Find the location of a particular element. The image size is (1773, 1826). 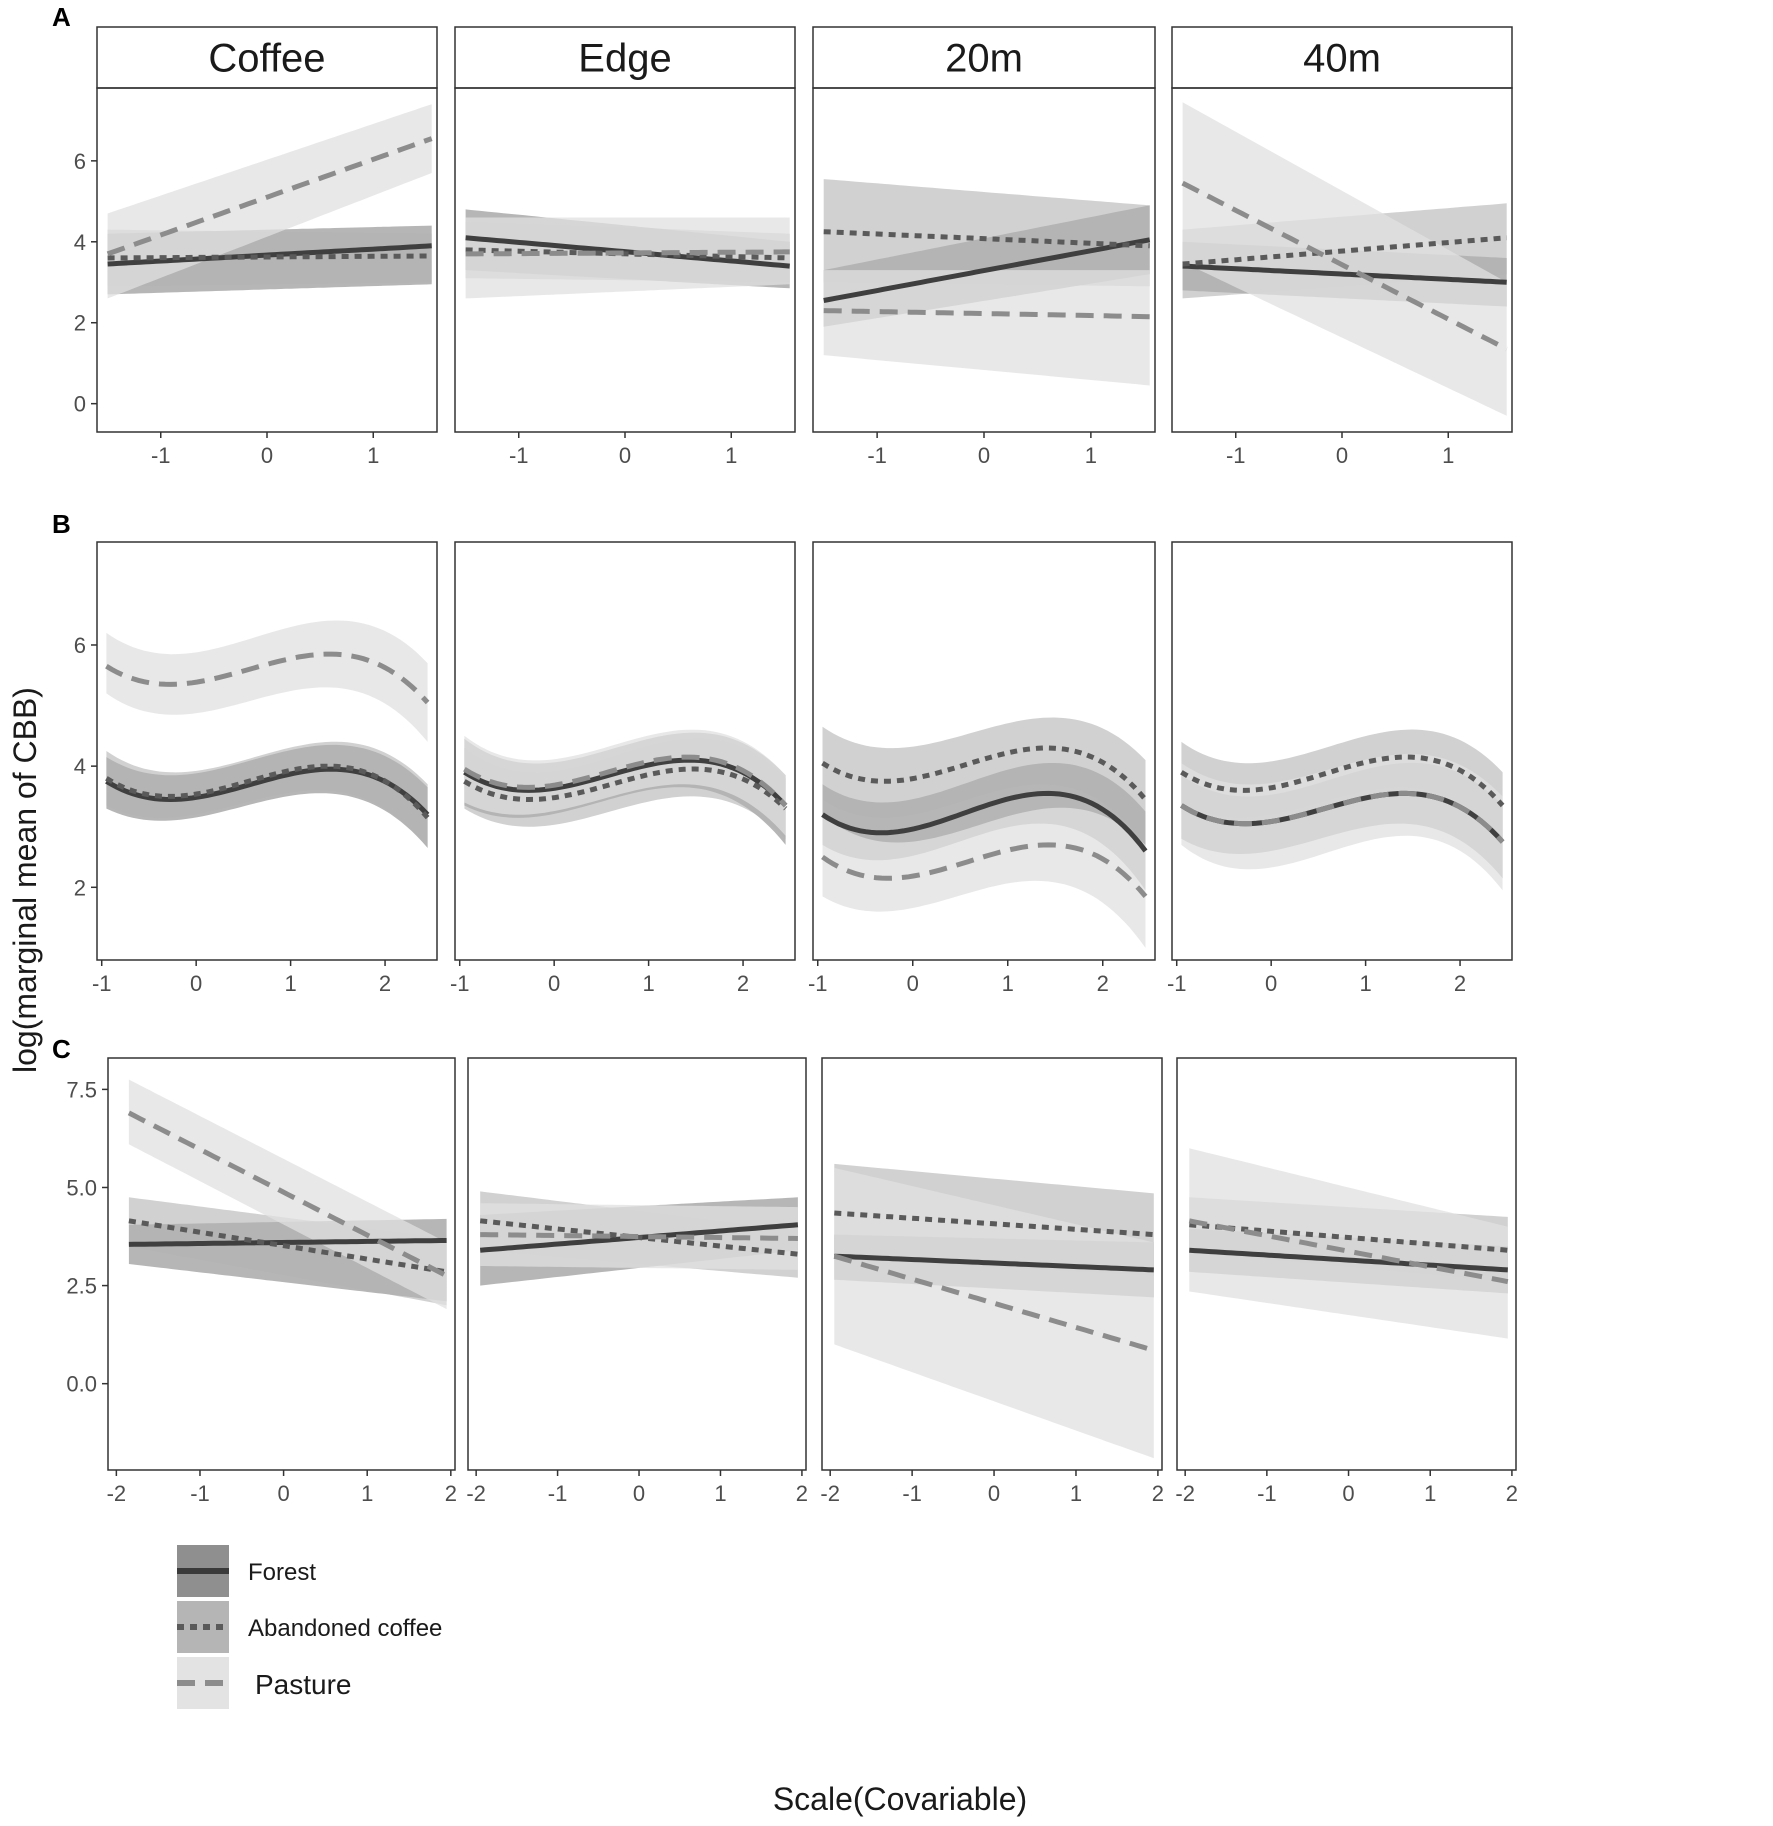

panel-A-Coffee: Coffee -1 0 1 0 2 4 6 is located at coordinates (256, 247).